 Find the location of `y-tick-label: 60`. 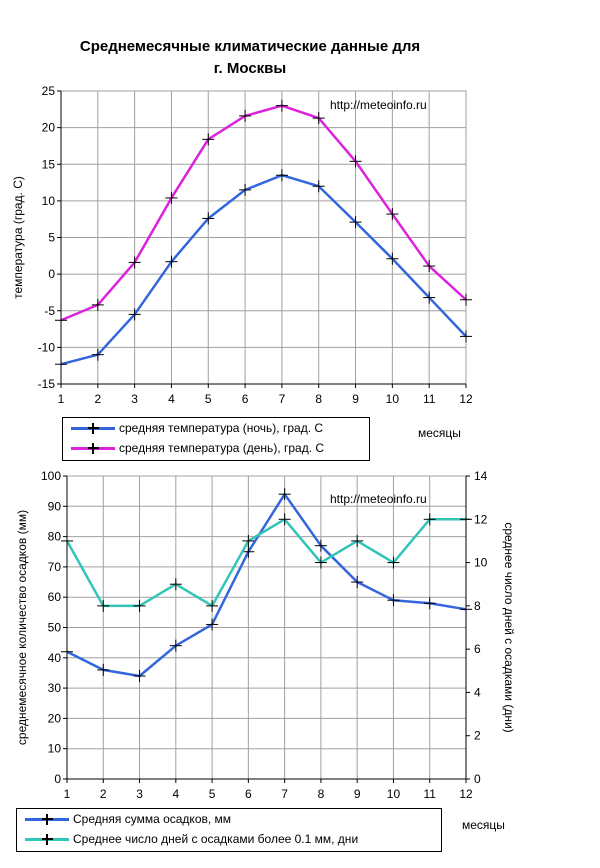

y-tick-label: 60 is located at coordinates (55, 597).